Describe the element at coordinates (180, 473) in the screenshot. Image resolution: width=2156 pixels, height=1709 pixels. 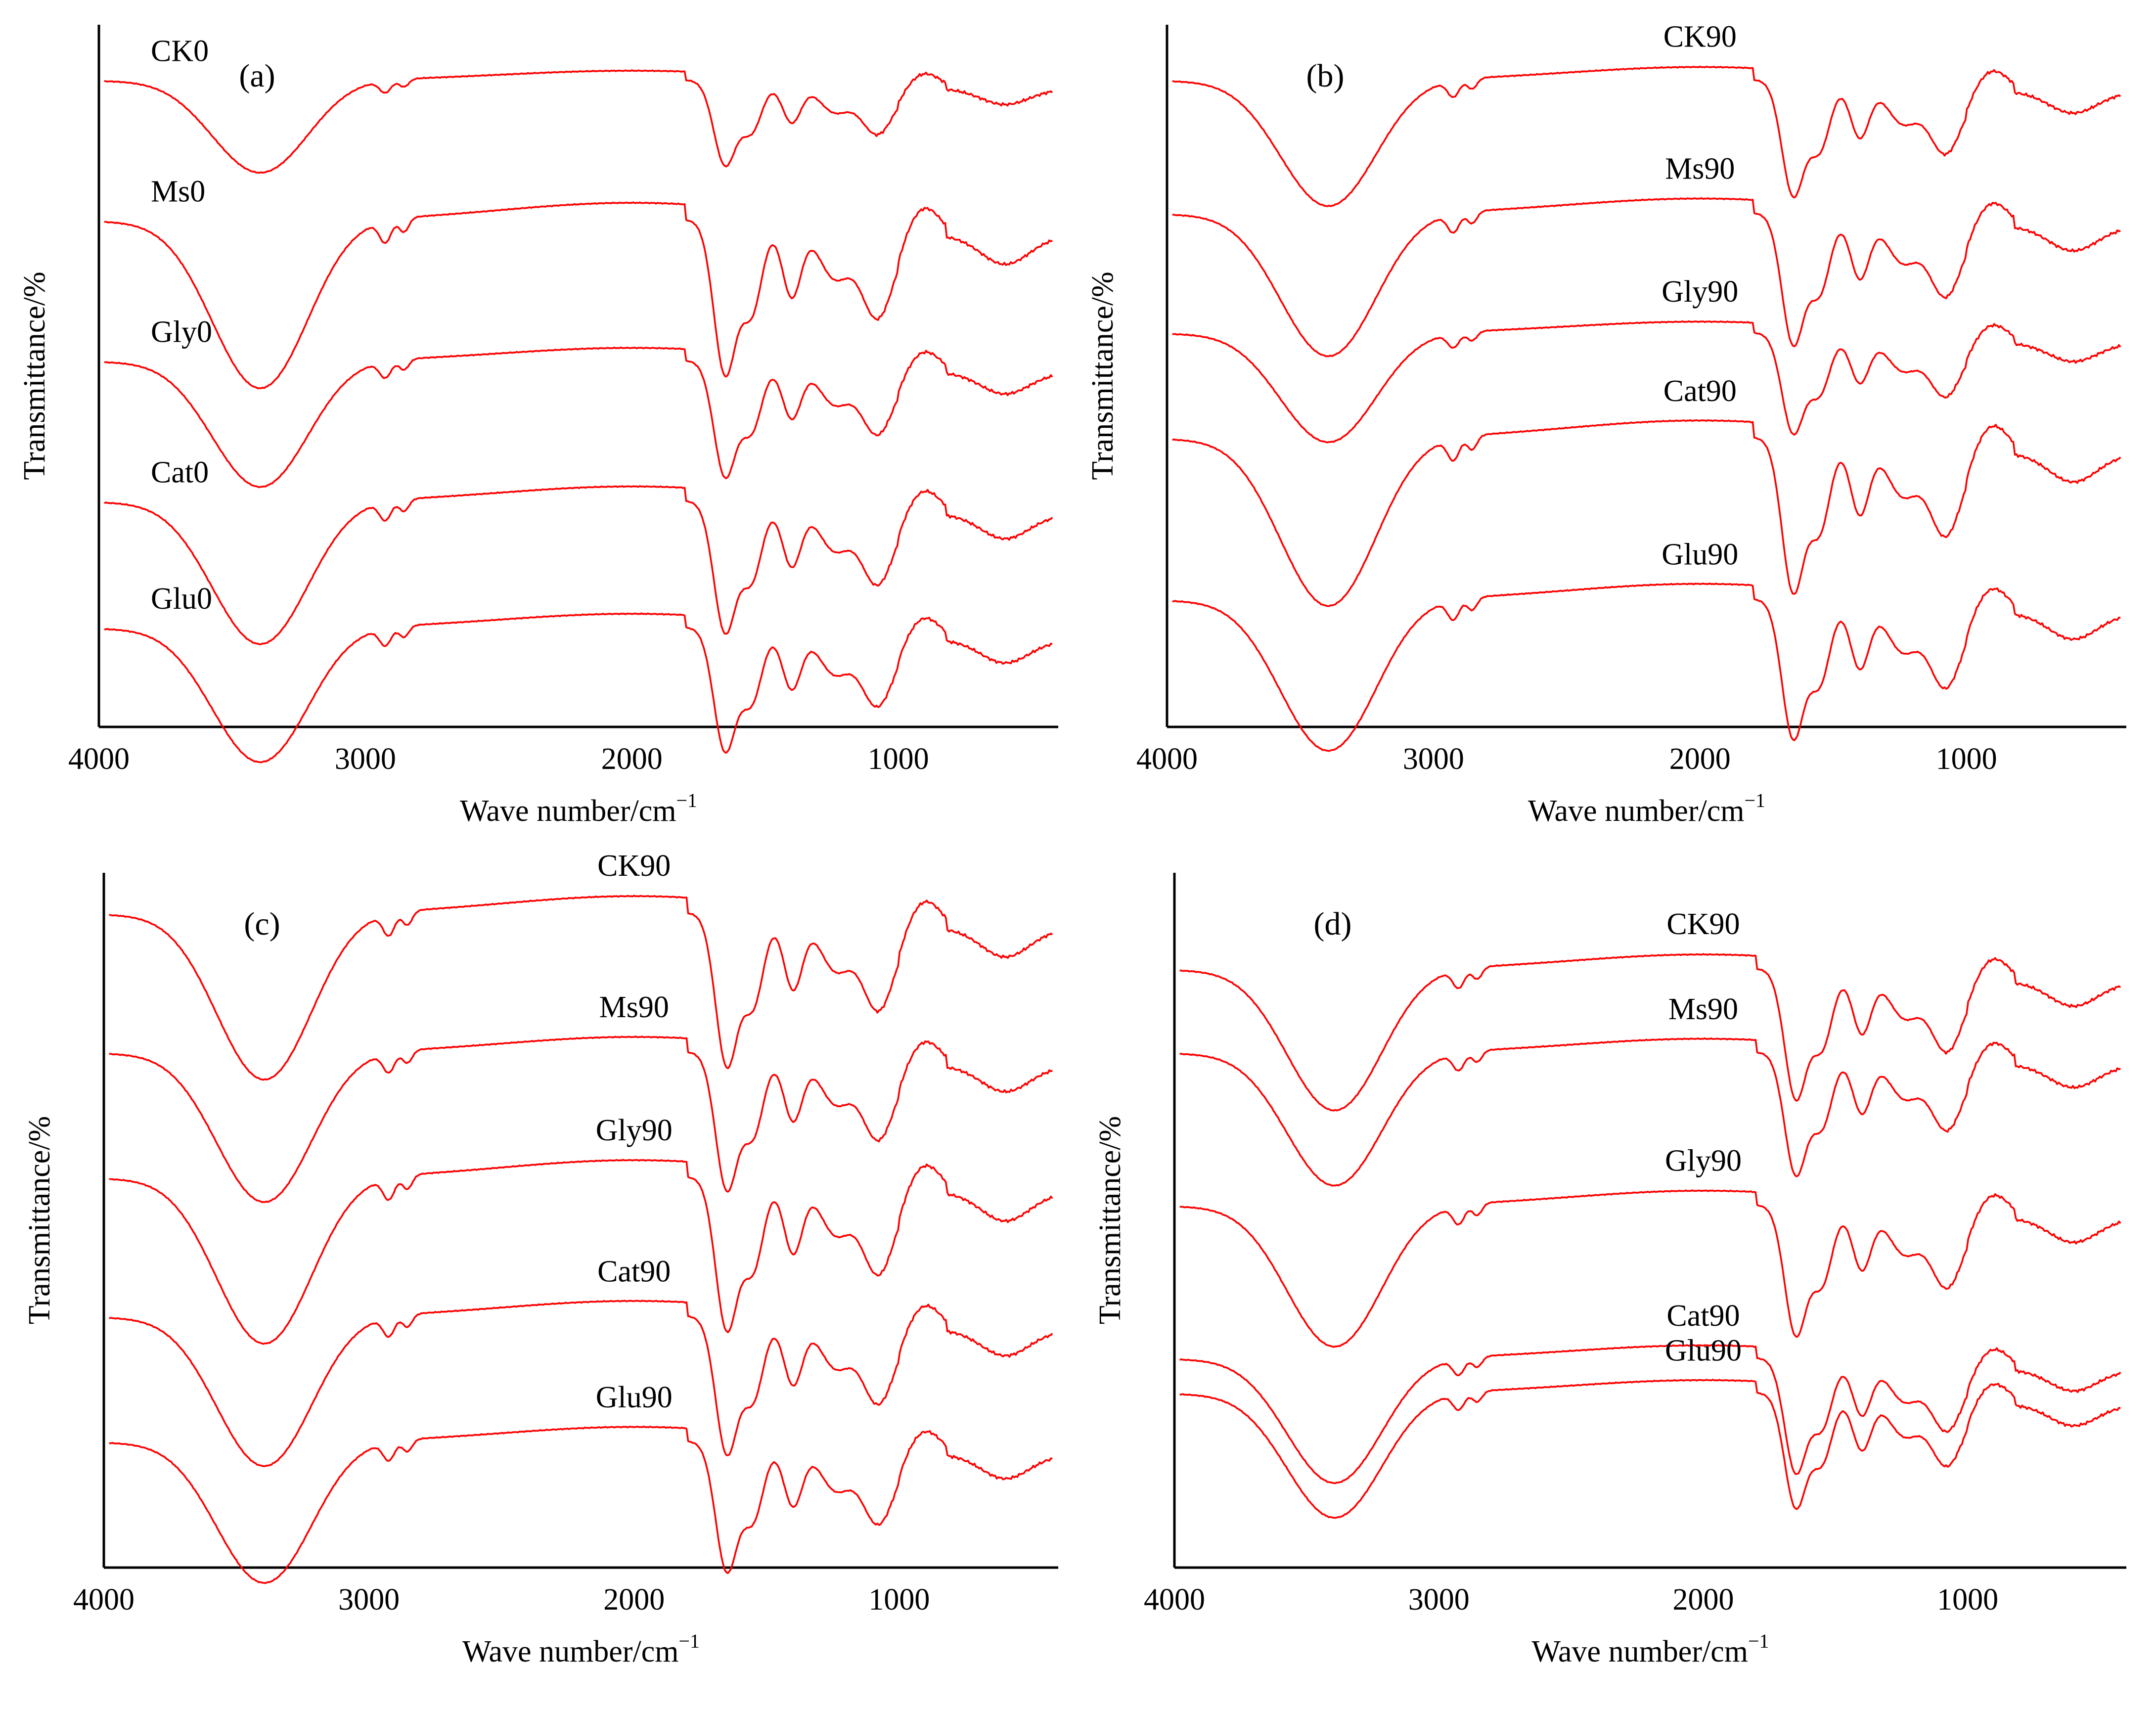
I see `series-label: Cat0` at that location.